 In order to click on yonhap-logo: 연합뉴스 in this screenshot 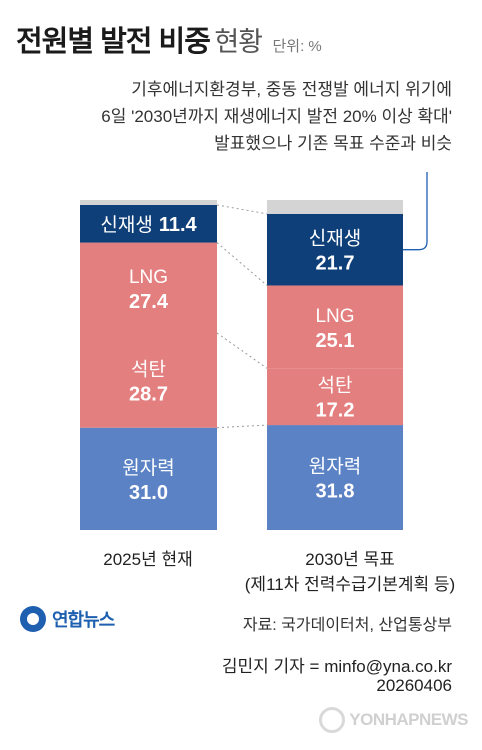, I will do `click(67, 619)`.